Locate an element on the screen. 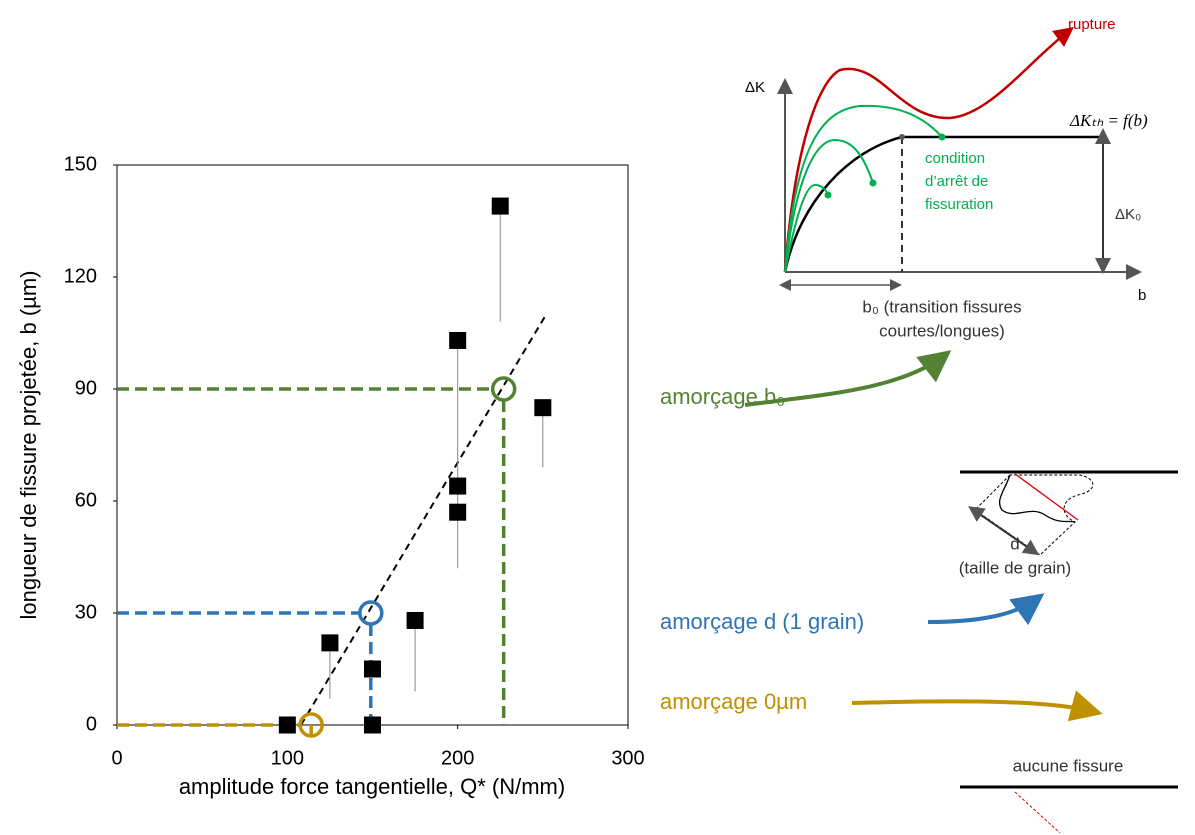 Image resolution: width=1195 pixels, height=835 pixels. dkth-label: ΔKₜₕ = f(b) is located at coordinates (1108, 120).